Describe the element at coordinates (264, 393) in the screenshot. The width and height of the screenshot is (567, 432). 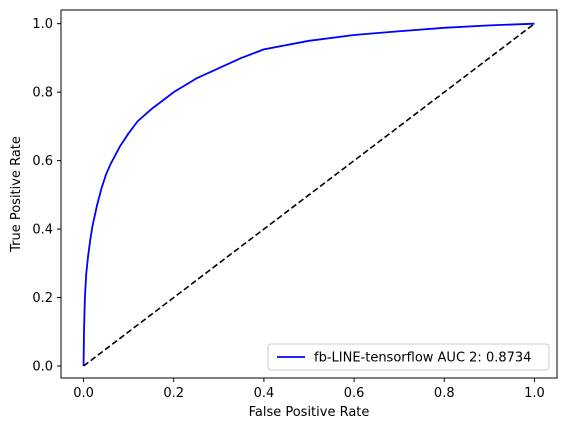
I see `x-tick-label: 0.4` at that location.